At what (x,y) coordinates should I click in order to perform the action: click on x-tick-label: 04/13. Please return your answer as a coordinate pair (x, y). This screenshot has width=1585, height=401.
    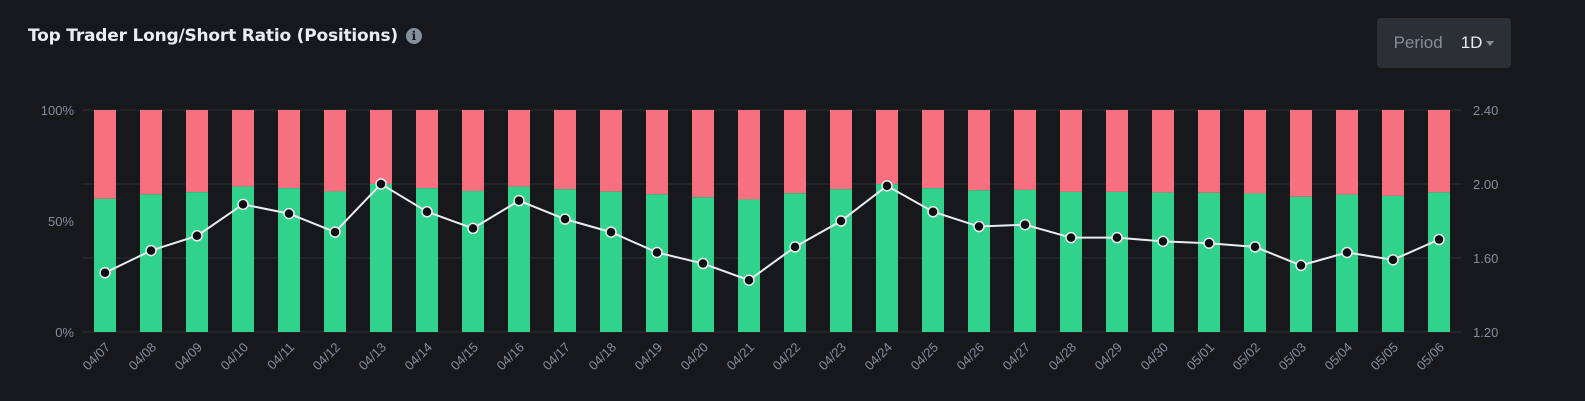
    Looking at the image, I should click on (373, 357).